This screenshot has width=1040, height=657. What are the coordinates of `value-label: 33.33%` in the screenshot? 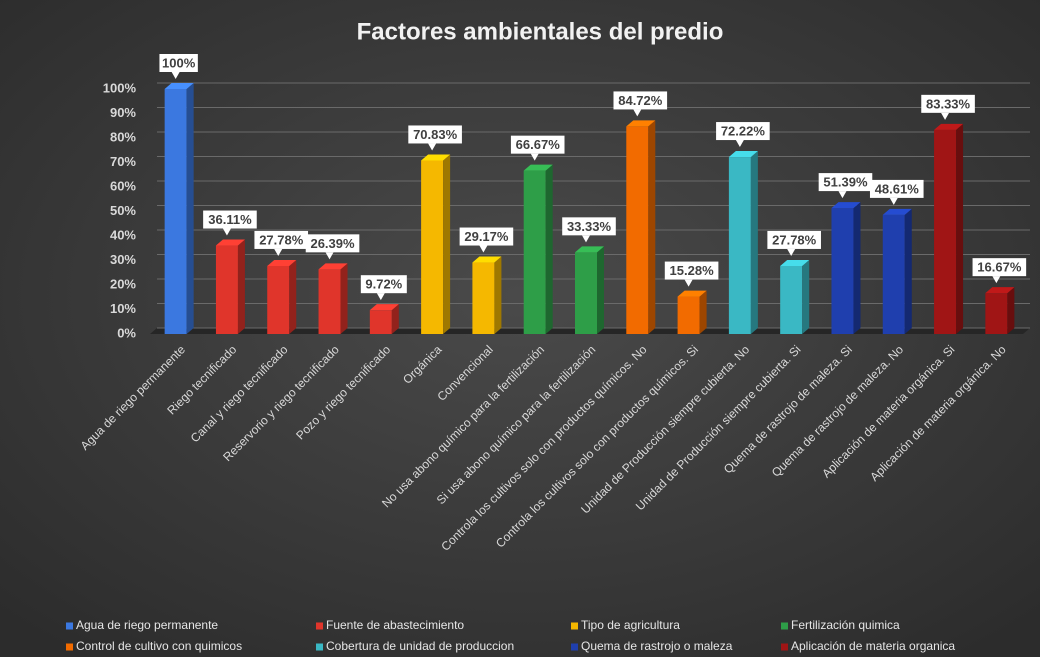 It's located at (589, 226).